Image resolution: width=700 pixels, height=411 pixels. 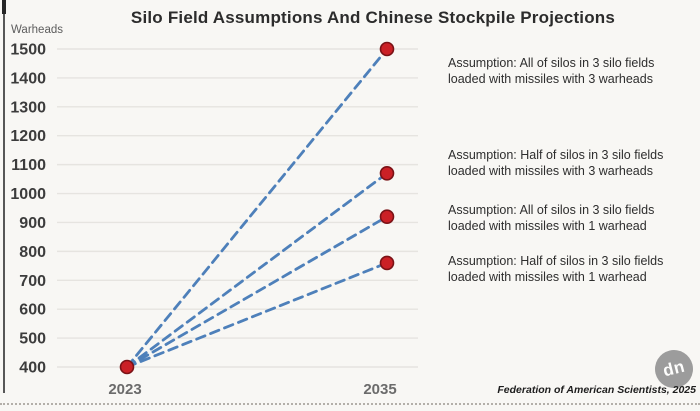 What do you see at coordinates (28, 78) in the screenshot?
I see `y-tick-label-1400: 1400` at bounding box center [28, 78].